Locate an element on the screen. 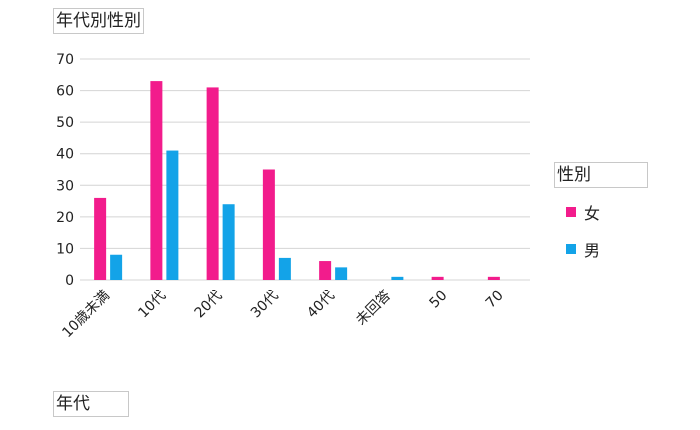  x-tick-label: 10歳未満 is located at coordinates (86, 315).